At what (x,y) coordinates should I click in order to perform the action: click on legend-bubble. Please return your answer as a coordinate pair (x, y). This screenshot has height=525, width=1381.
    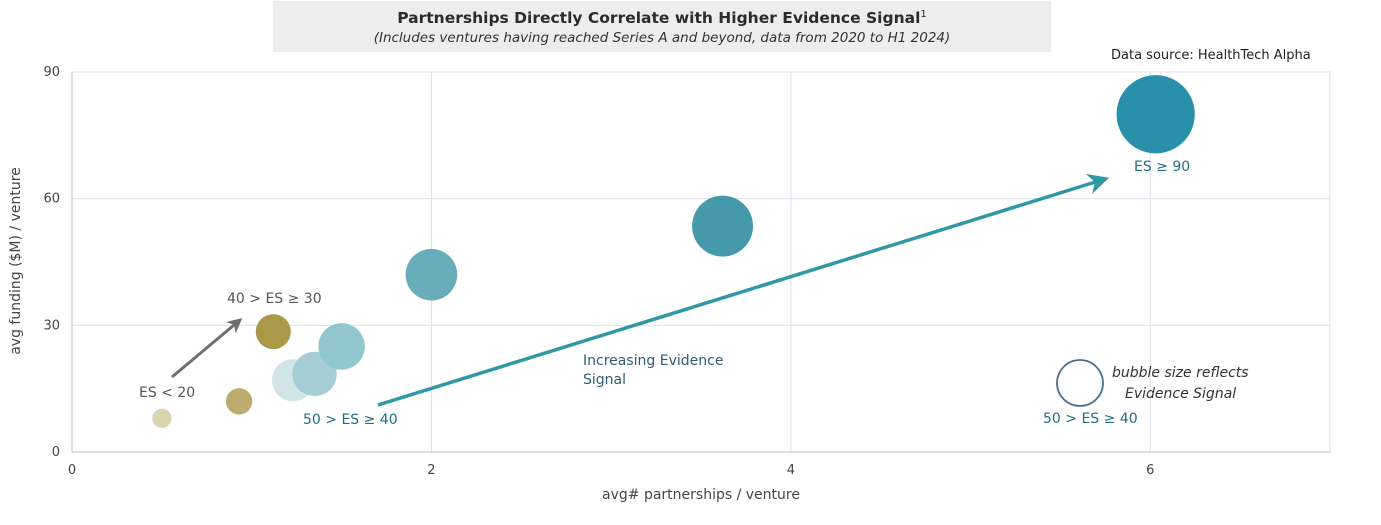
    Looking at the image, I should click on (1080, 383).